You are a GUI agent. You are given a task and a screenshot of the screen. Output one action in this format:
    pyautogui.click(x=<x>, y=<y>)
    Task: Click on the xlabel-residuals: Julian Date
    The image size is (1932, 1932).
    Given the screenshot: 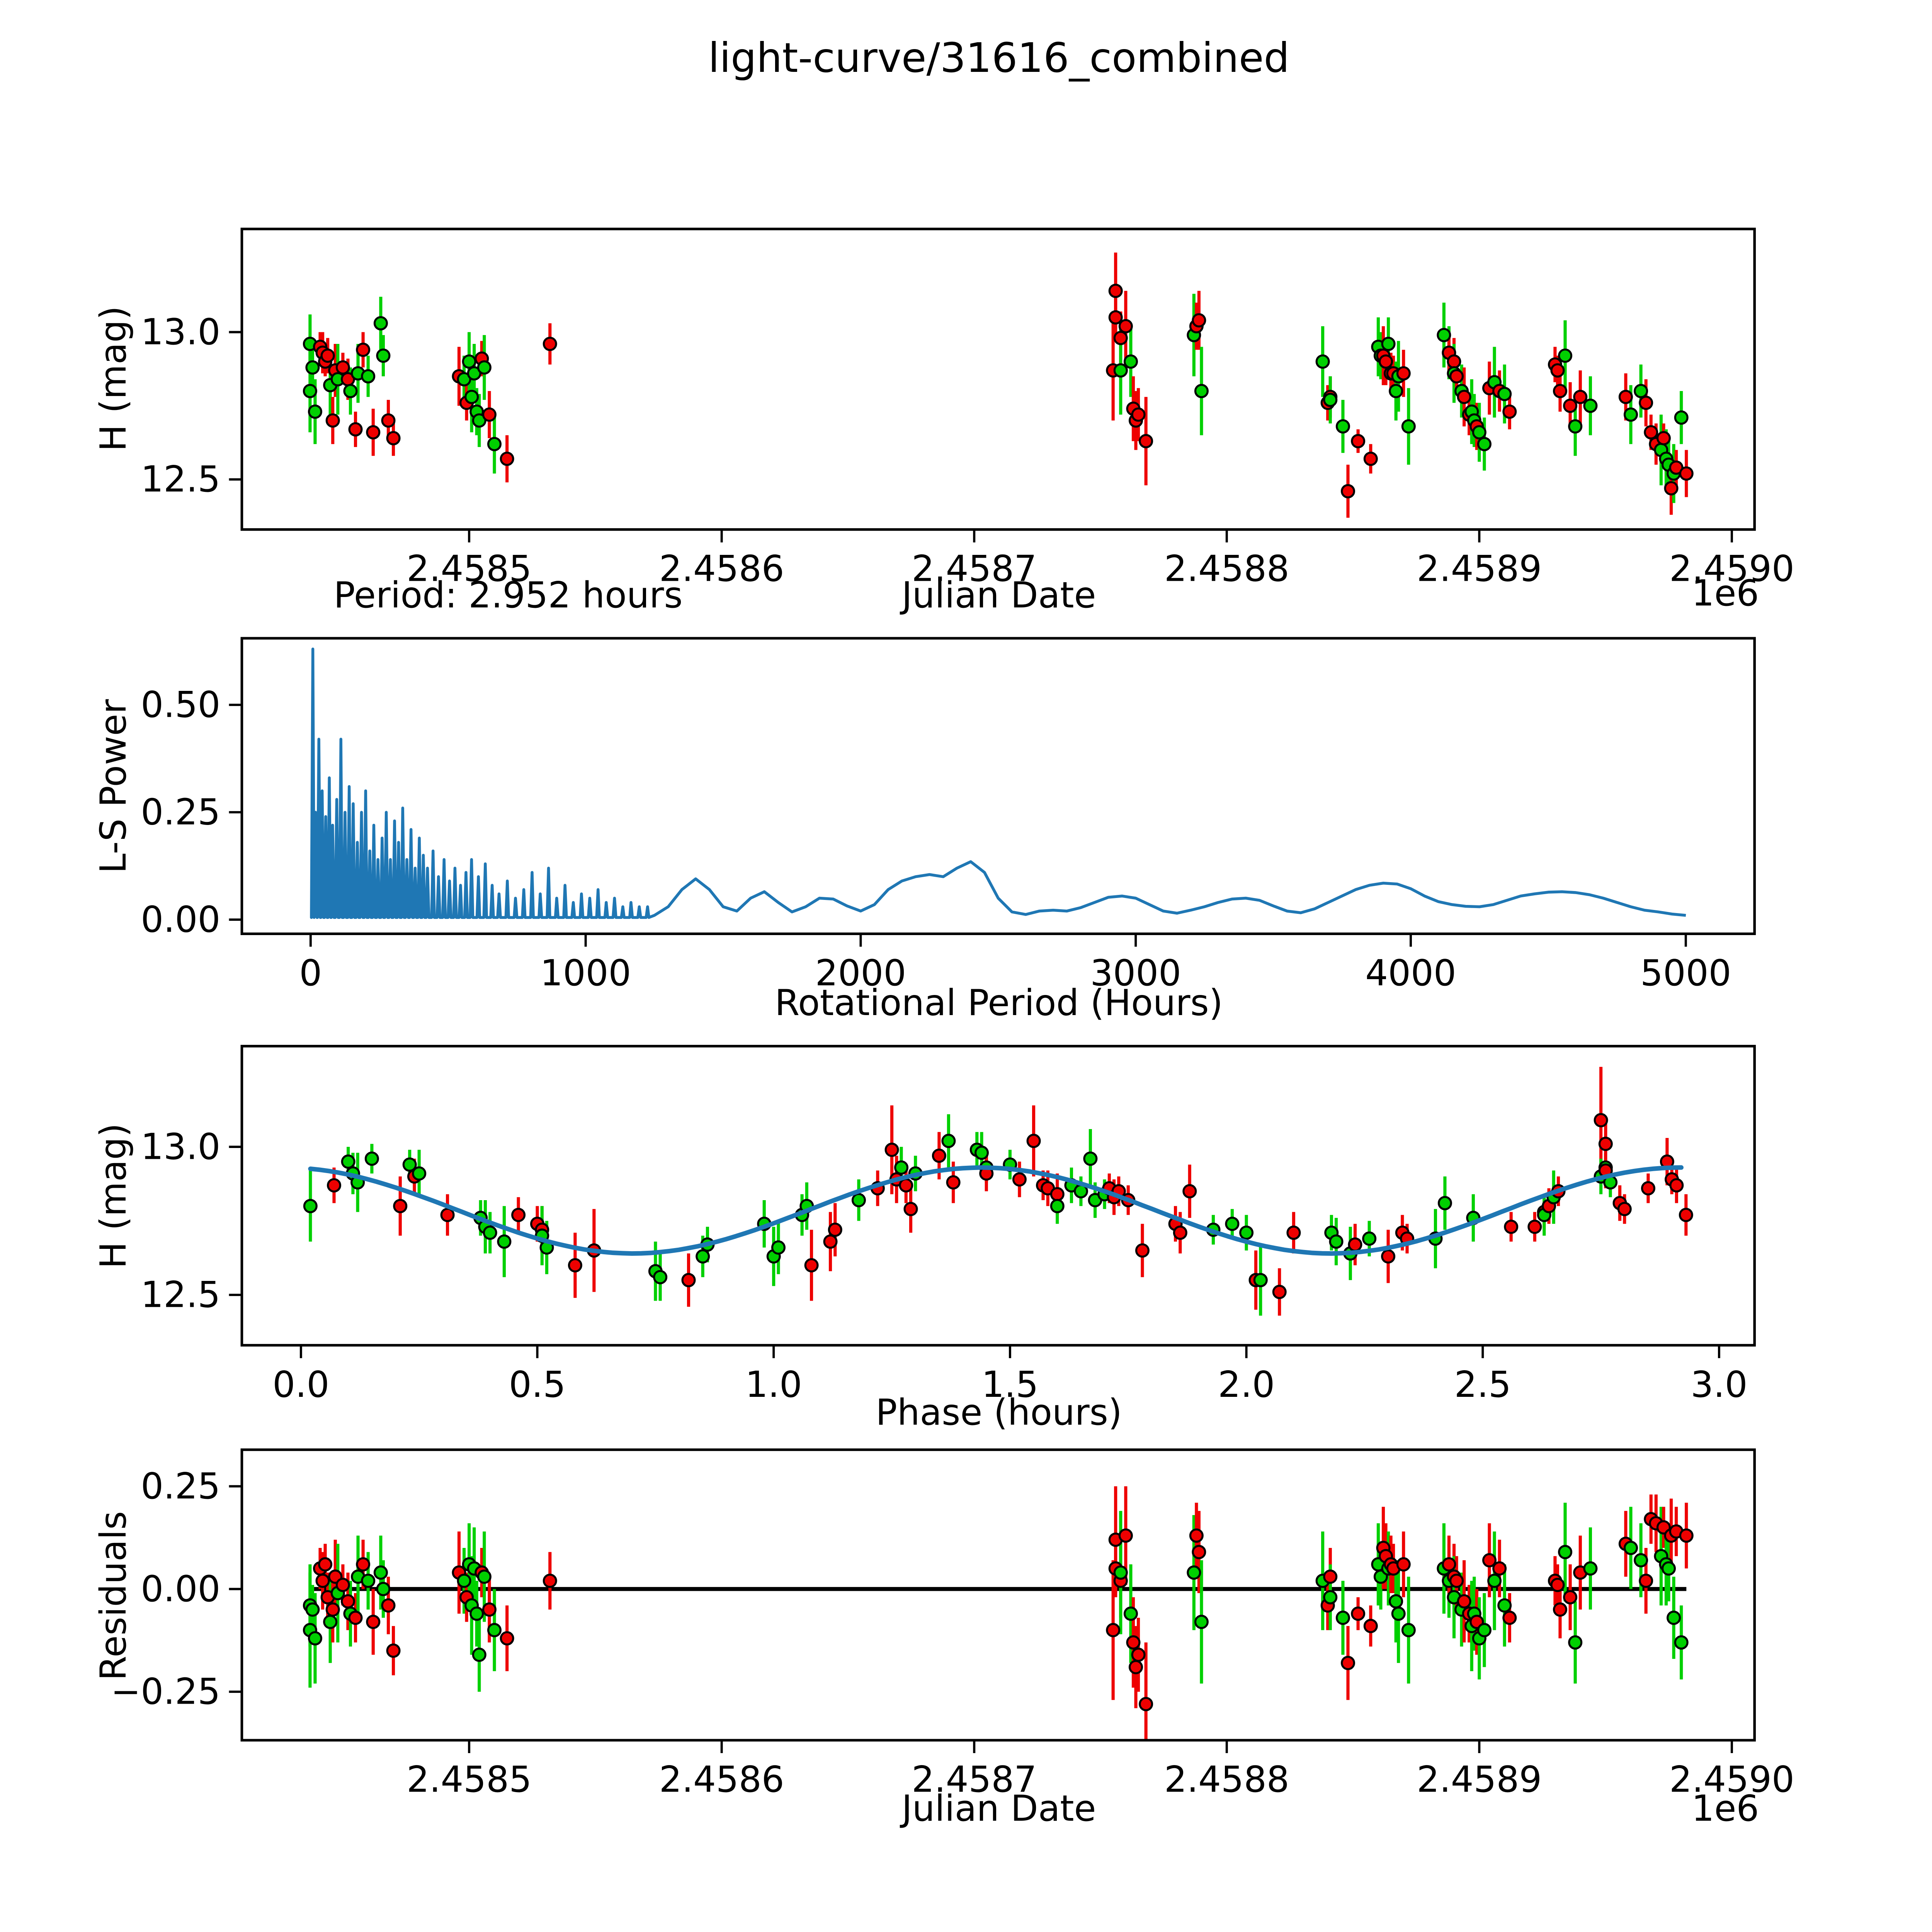 What is the action you would take?
    pyautogui.click(x=999, y=1808)
    